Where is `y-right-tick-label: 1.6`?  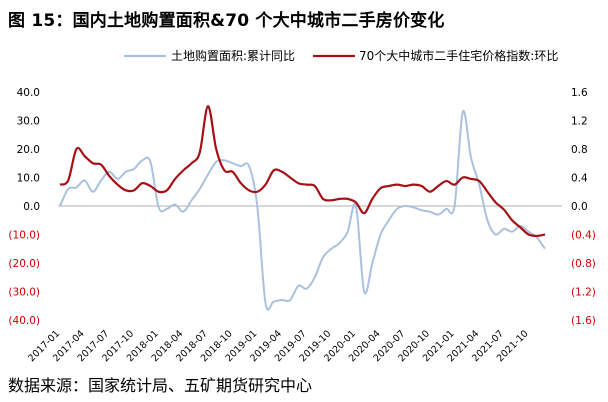
y-right-tick-label: 1.6 is located at coordinates (579, 93).